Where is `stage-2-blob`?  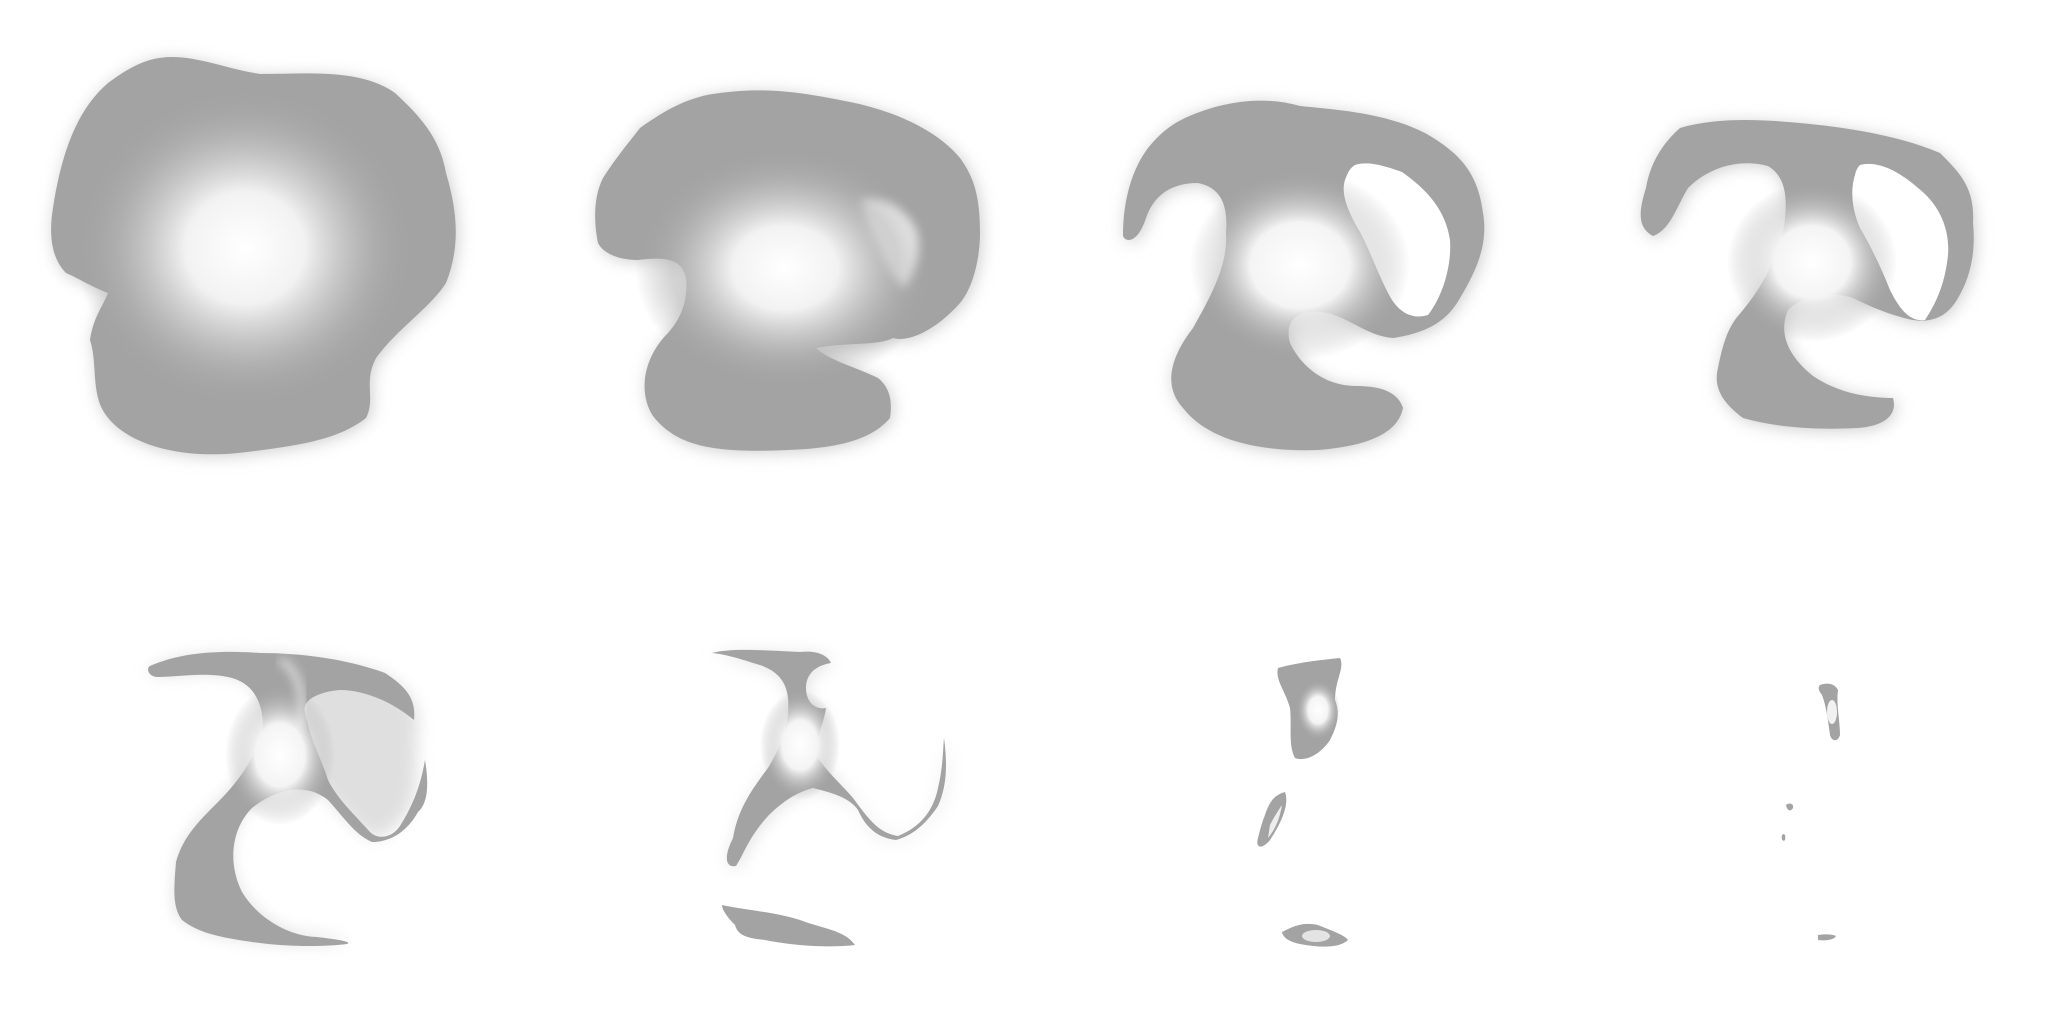 stage-2-blob is located at coordinates (788, 271).